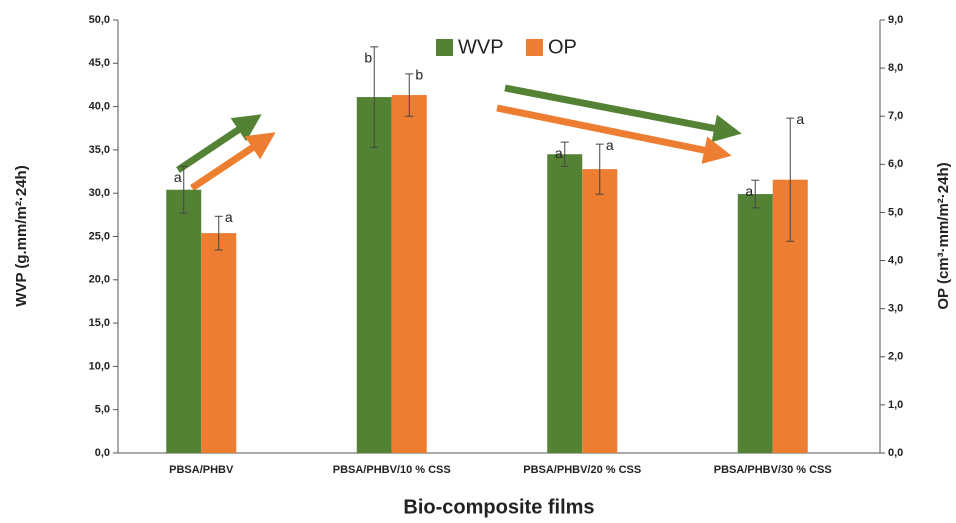 Image resolution: width=956 pixels, height=523 pixels. Describe the element at coordinates (102, 453) in the screenshot. I see `y-tick-label: 0,0` at that location.